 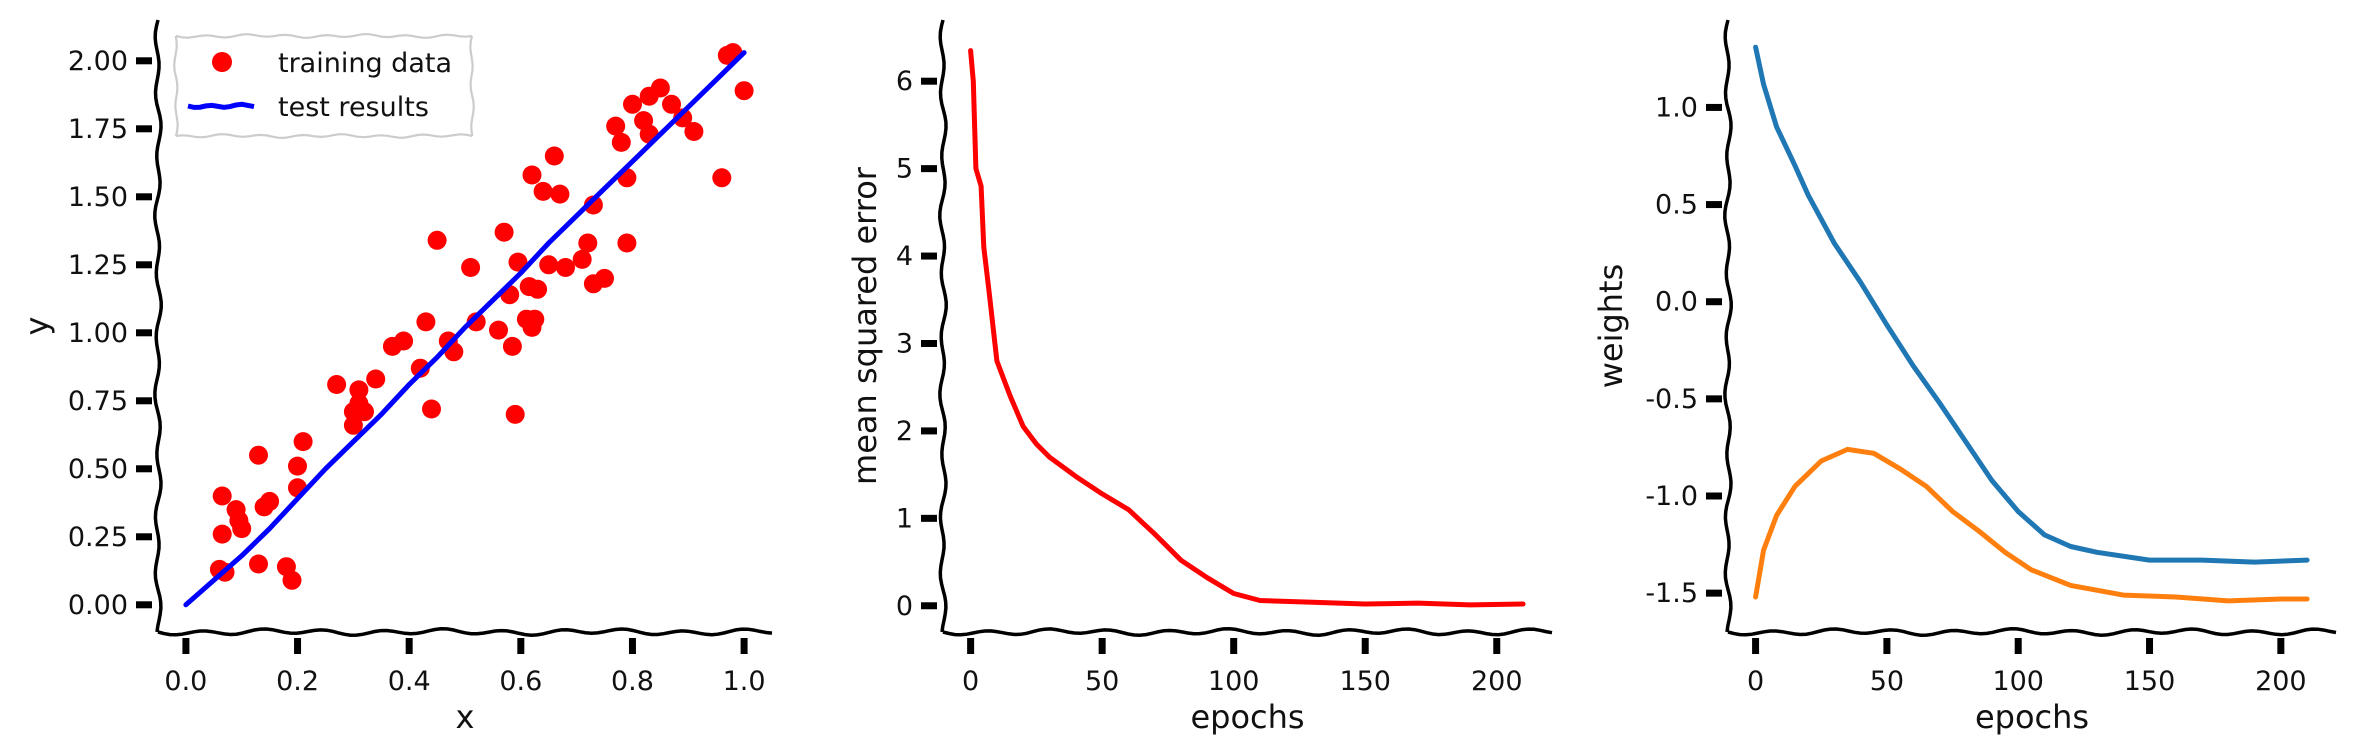 I want to click on y-tick-label: 1.50, so click(x=98, y=197).